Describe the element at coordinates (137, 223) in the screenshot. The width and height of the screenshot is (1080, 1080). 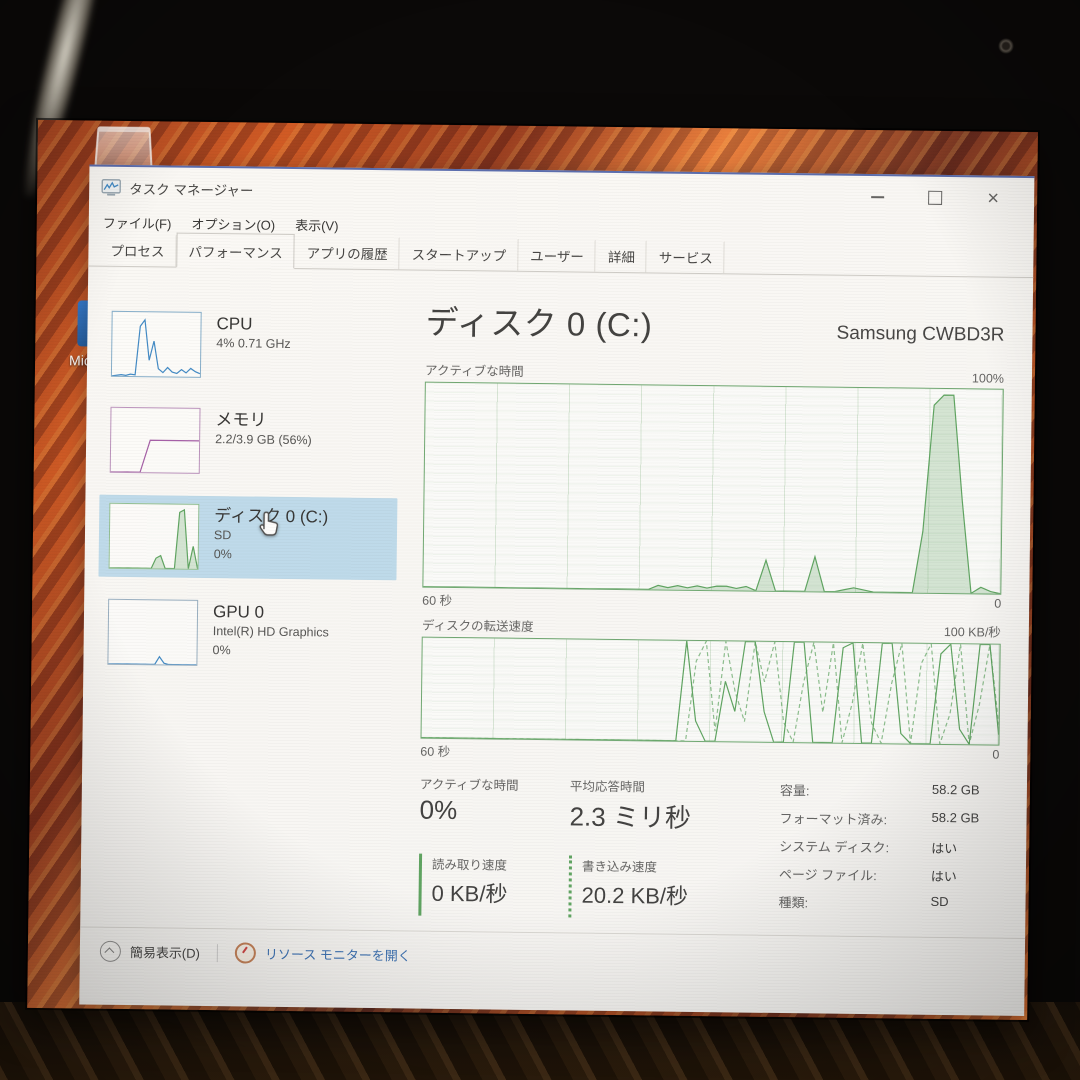
I see `menu-file: ファイル(F)` at that location.